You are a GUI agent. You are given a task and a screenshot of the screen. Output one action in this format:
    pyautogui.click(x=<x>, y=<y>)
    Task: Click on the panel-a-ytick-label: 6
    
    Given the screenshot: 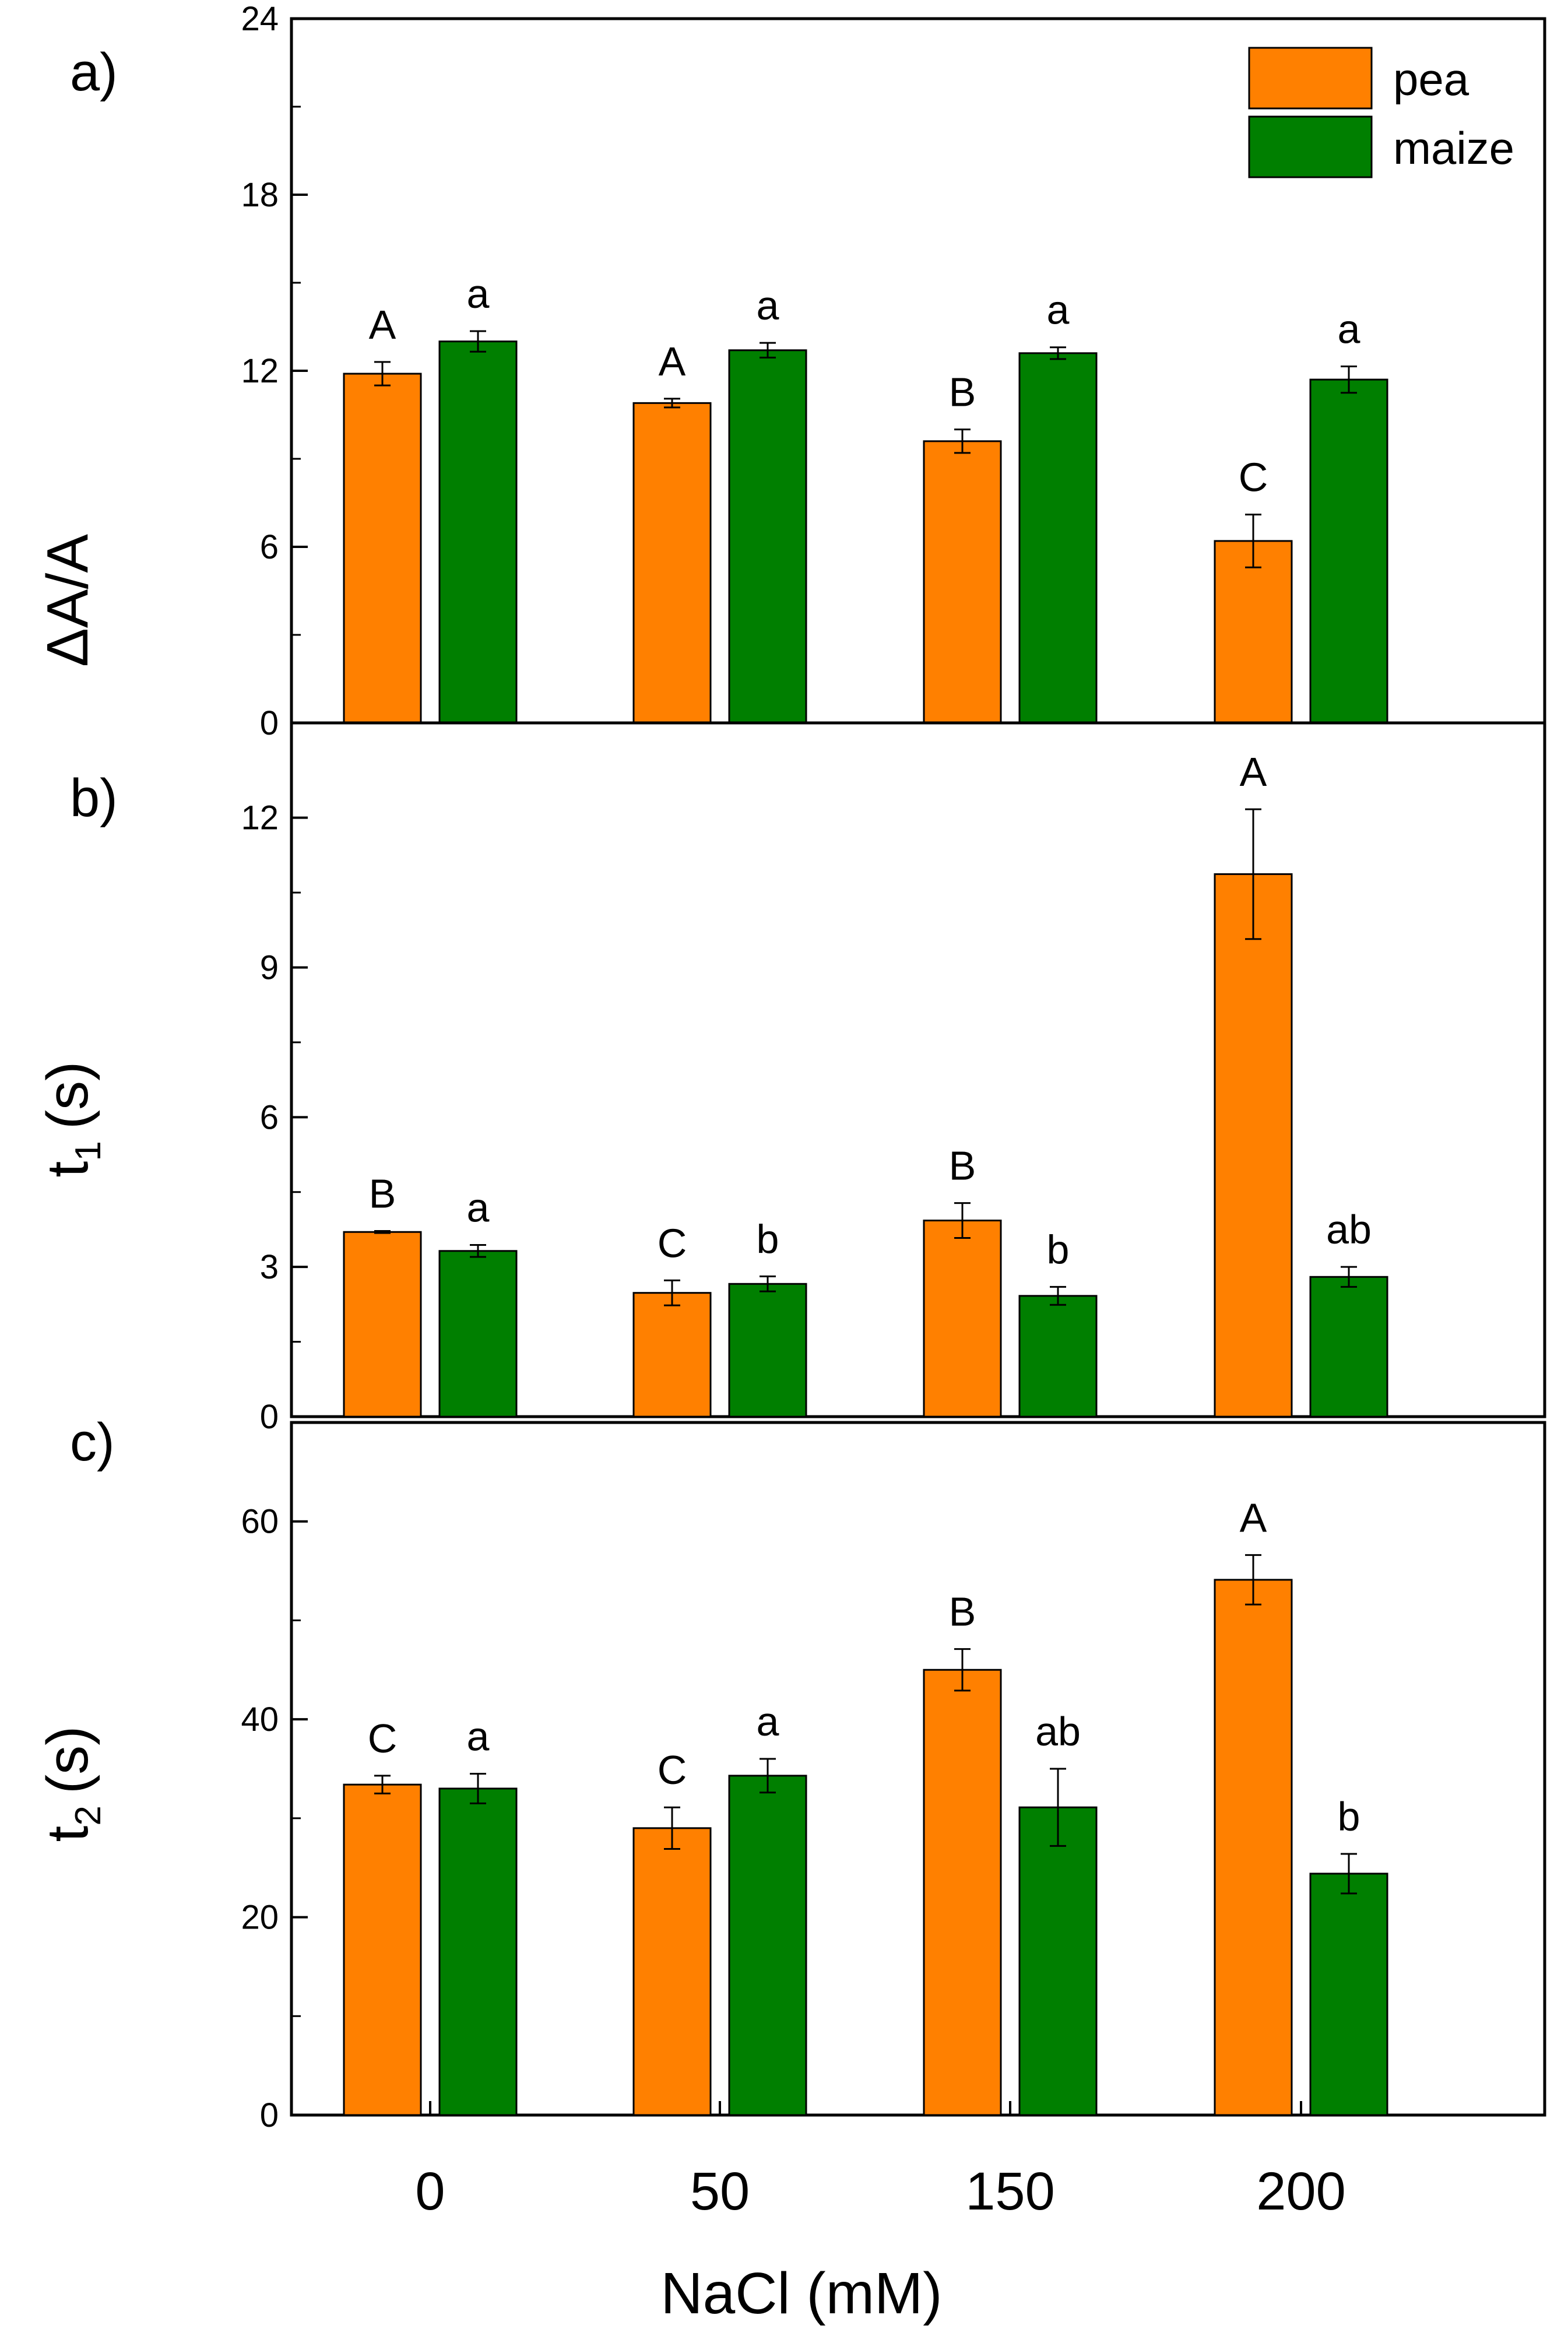 What is the action you would take?
    pyautogui.click(x=269, y=547)
    